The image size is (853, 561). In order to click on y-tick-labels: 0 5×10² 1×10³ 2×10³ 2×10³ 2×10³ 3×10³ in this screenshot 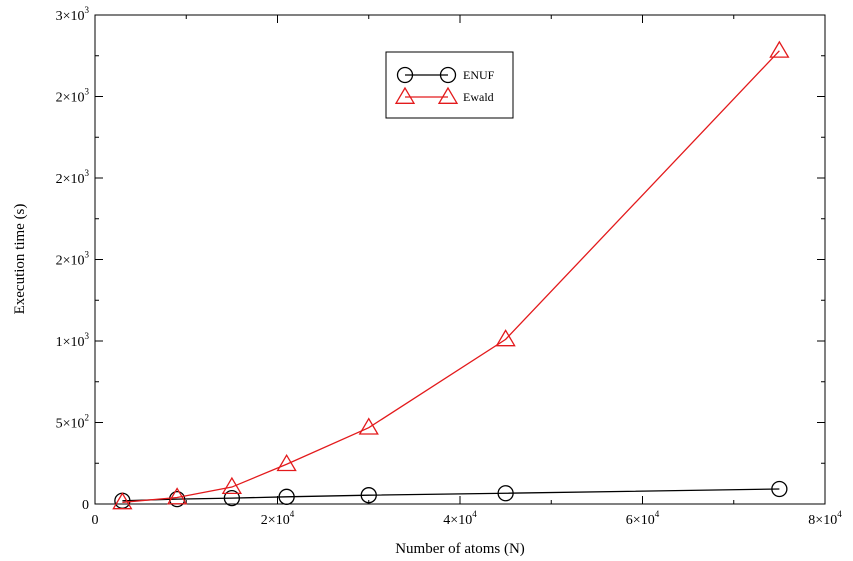, I will do `click(73, 259)`.